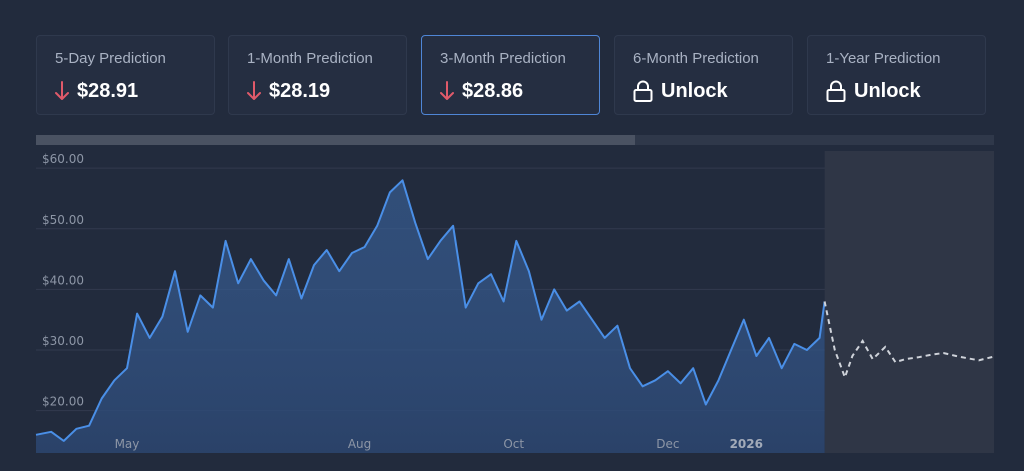 This screenshot has width=1024, height=471. Describe the element at coordinates (703, 75) in the screenshot. I see `card-6-month-prediction: 6-Month Prediction Unlock` at that location.